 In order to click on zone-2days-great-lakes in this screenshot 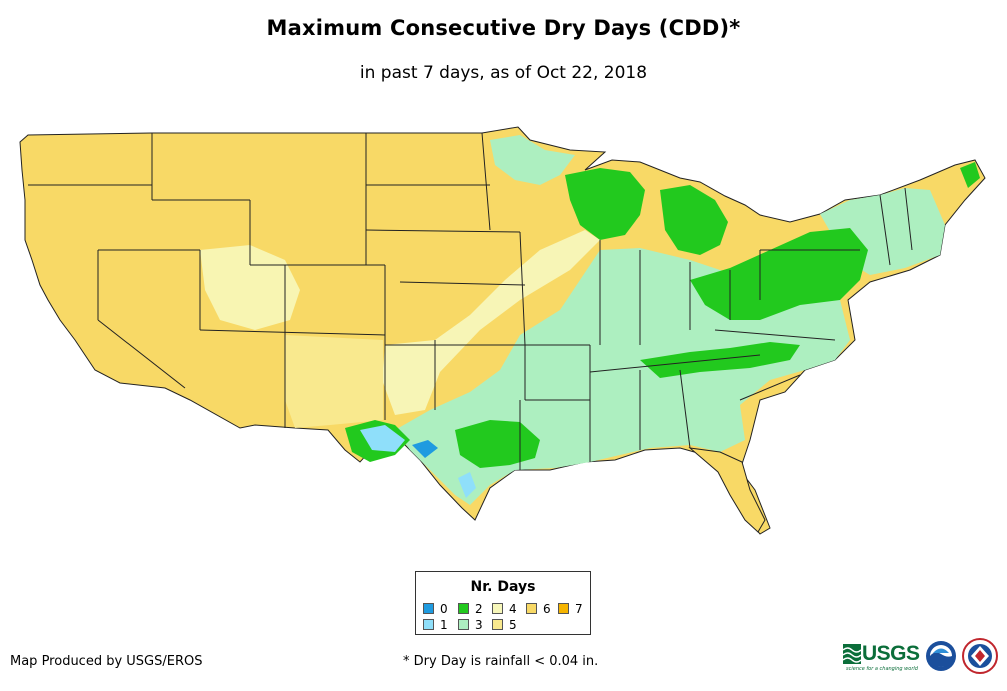, I will do `click(605, 204)`.